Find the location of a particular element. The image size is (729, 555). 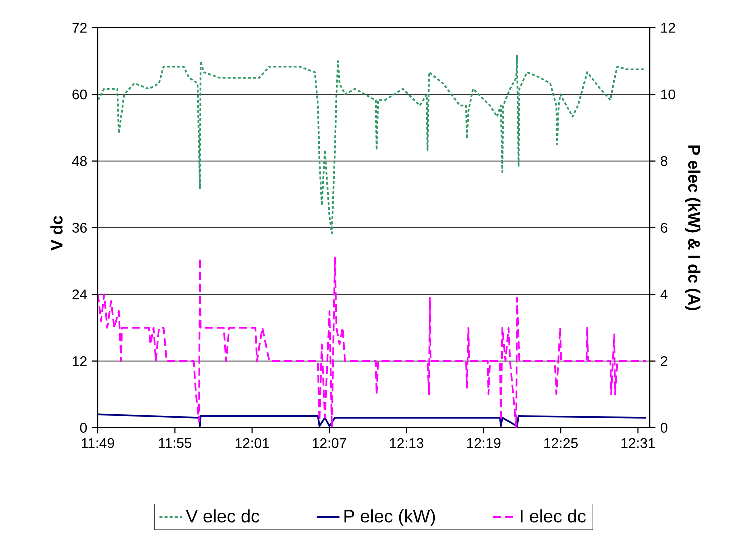

y2-tick-label: 10 is located at coordinates (668, 95).